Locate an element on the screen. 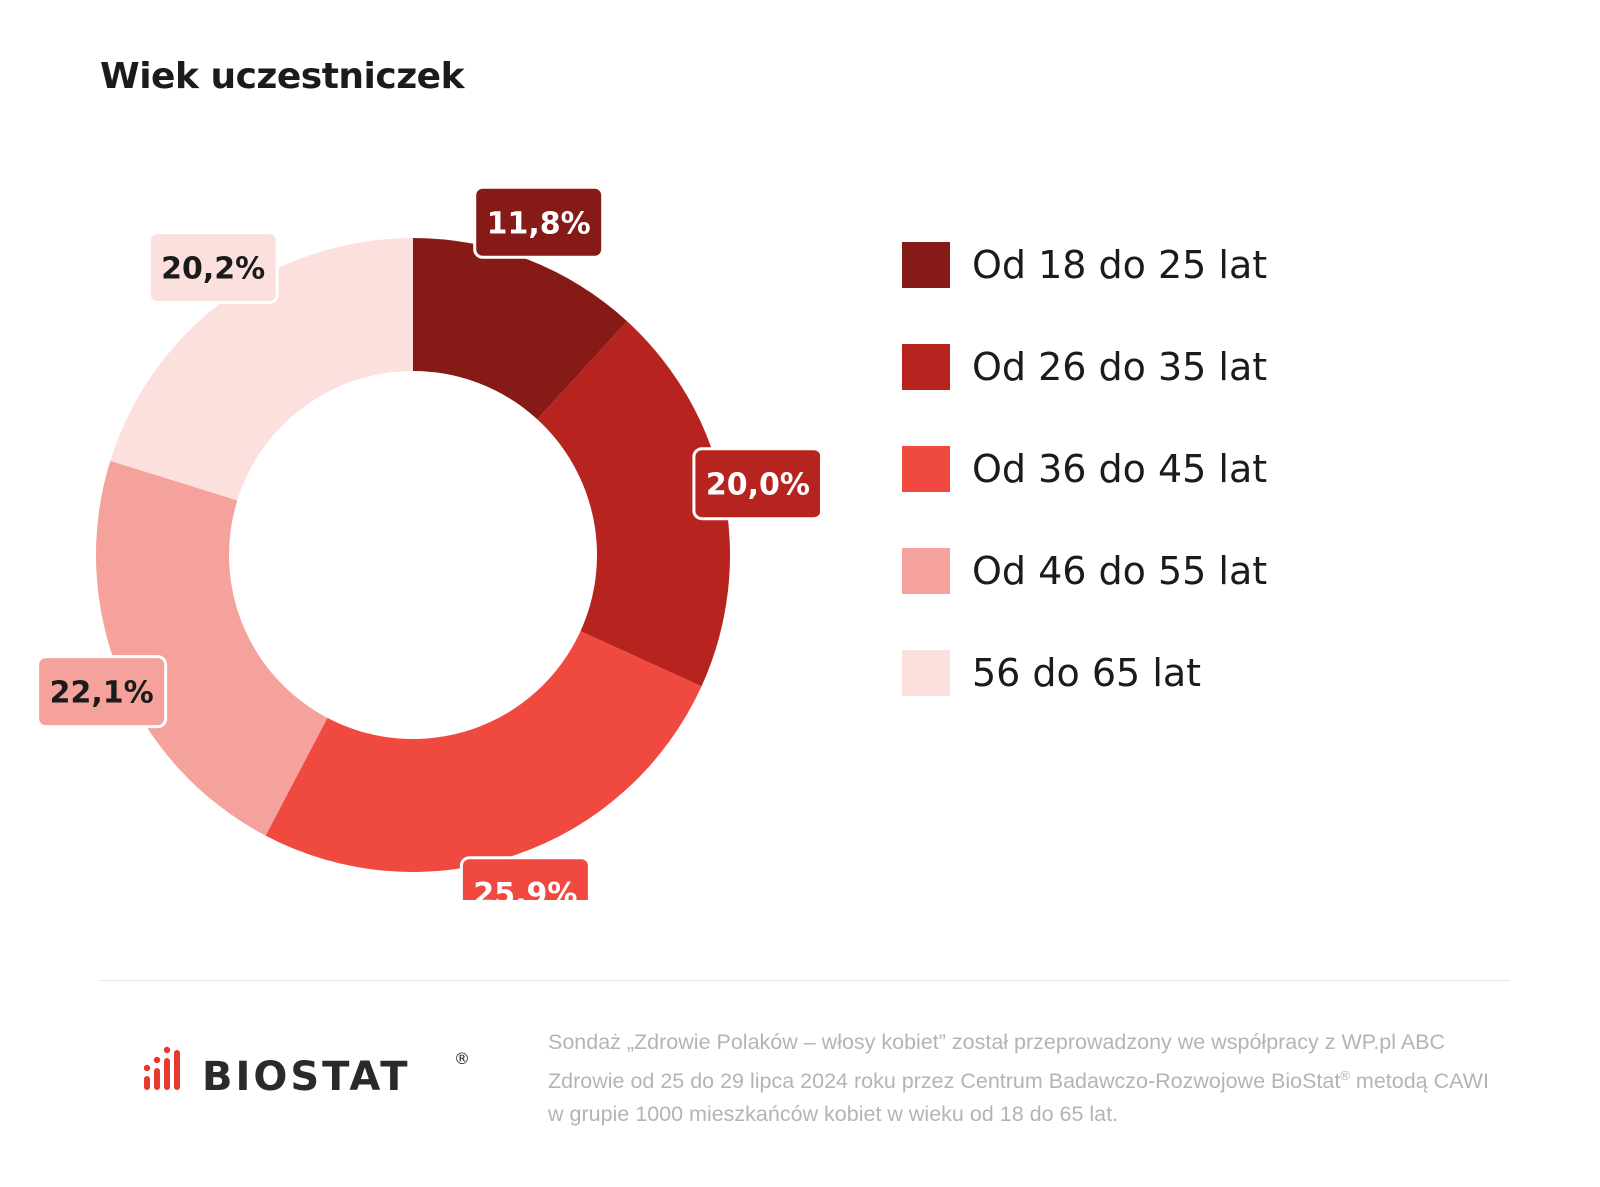 This screenshot has width=1600, height=1187. logo-text: BIOSTAT is located at coordinates (306, 1077).